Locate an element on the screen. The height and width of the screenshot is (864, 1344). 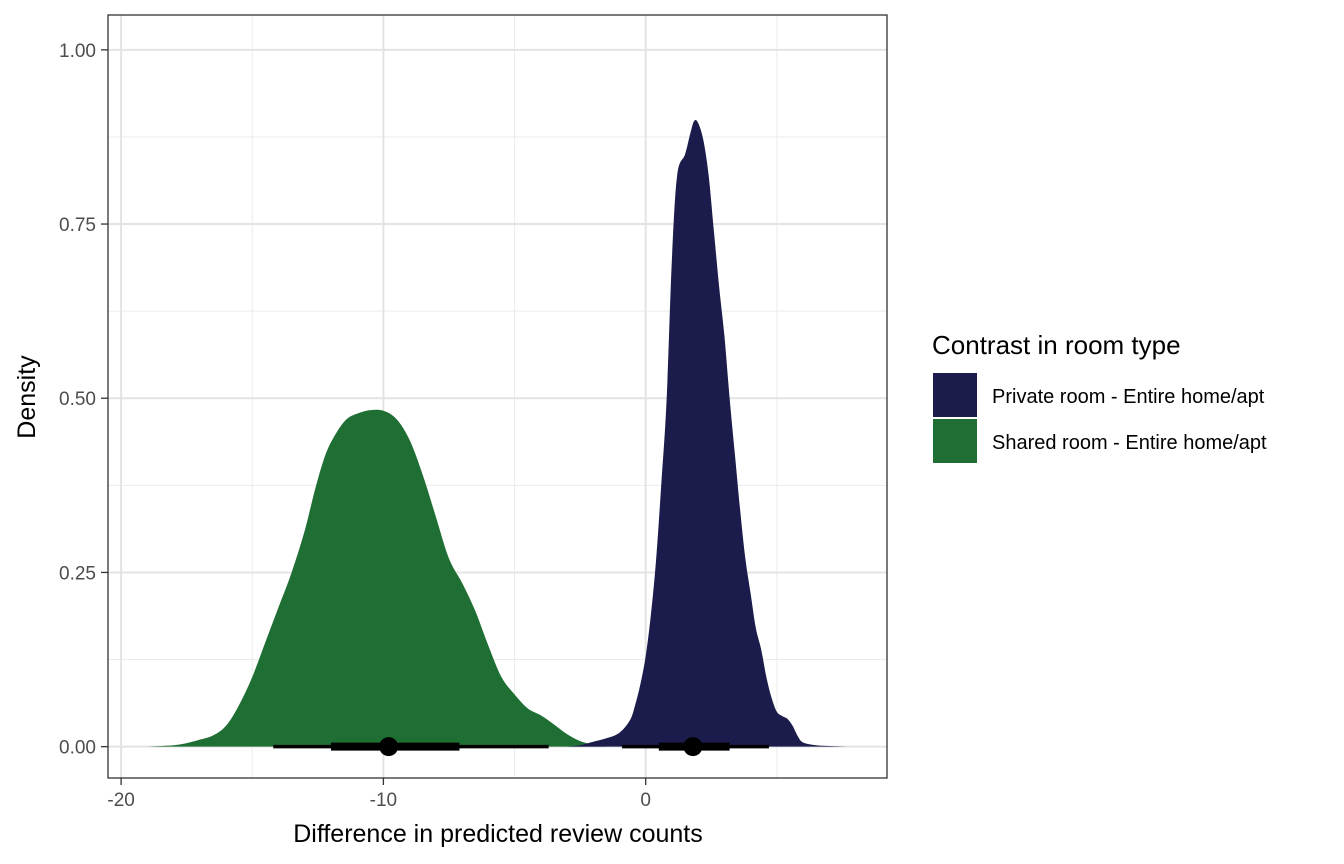
y-tick-label: 0.50 is located at coordinates (77, 399).